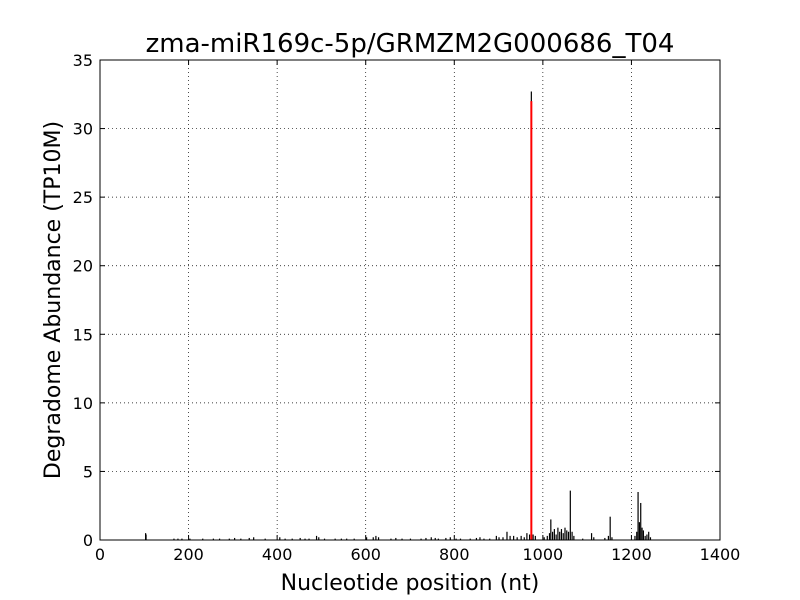  Describe the element at coordinates (410, 583) in the screenshot. I see `x-axis-label: Nucleotide position (nt)` at that location.